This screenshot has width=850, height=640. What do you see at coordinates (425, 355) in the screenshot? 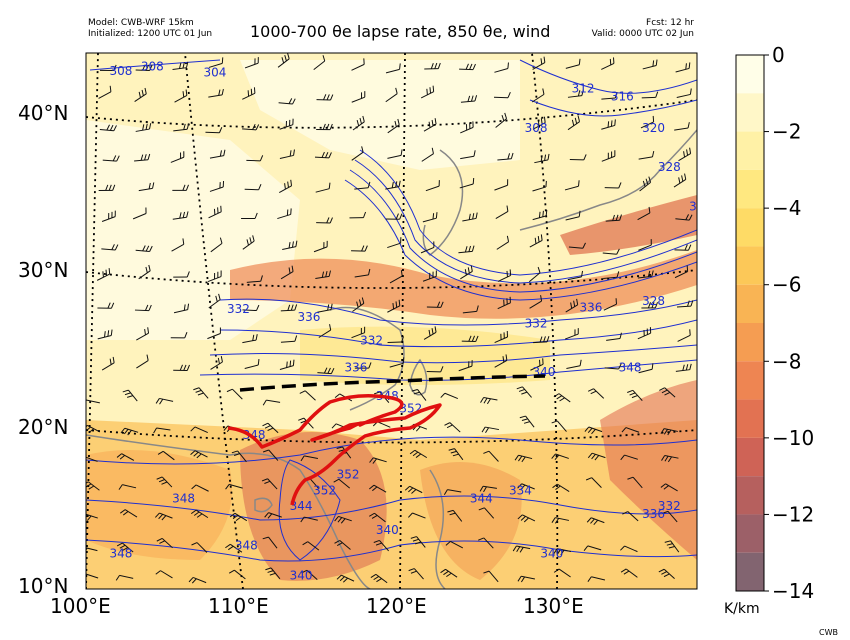
I see `shade-mid-yellow` at bounding box center [425, 355].